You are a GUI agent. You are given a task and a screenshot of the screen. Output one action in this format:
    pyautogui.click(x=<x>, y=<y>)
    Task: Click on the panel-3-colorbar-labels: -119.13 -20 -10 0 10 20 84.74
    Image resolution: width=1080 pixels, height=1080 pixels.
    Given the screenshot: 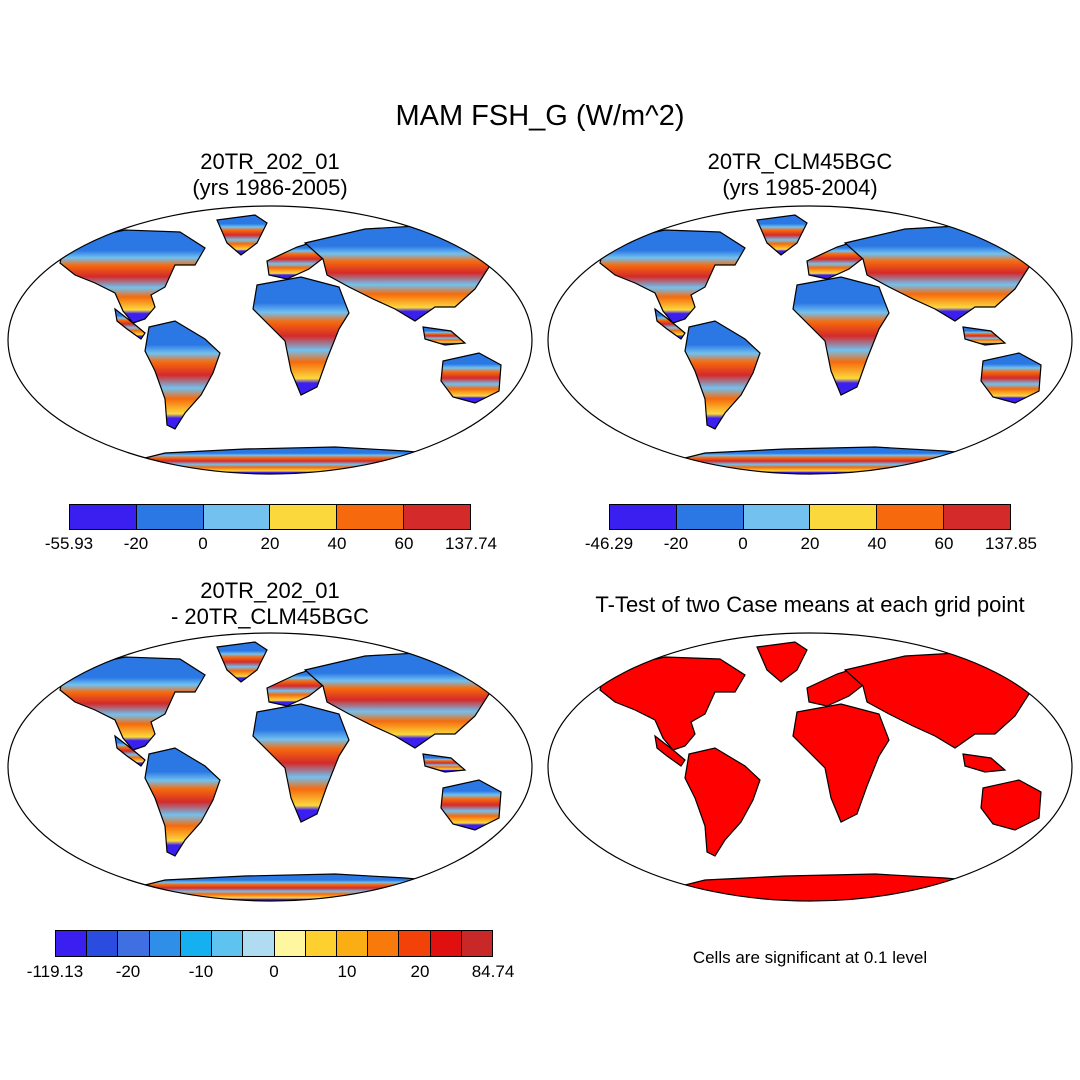 What is the action you would take?
    pyautogui.click(x=270, y=972)
    